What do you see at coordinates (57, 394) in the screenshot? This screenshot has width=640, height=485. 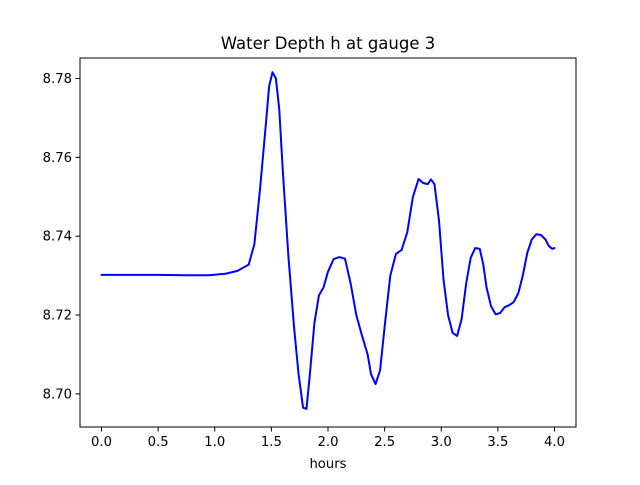 I see `y-tick-label: 8.70` at bounding box center [57, 394].